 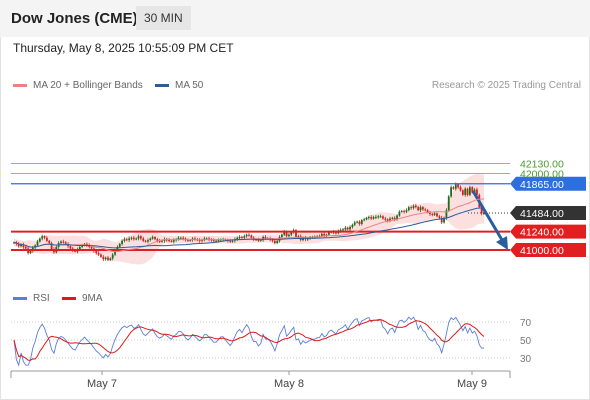 I want to click on price-tag-label-last-price: 41484.00, so click(x=542, y=214).